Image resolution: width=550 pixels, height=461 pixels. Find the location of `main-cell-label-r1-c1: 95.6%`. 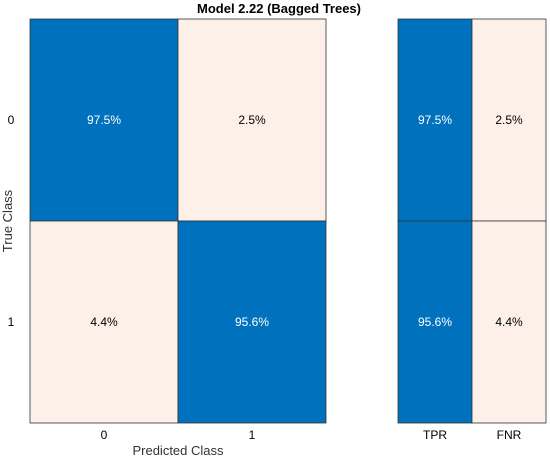

main-cell-label-r1-c1: 95.6% is located at coordinates (252, 322).